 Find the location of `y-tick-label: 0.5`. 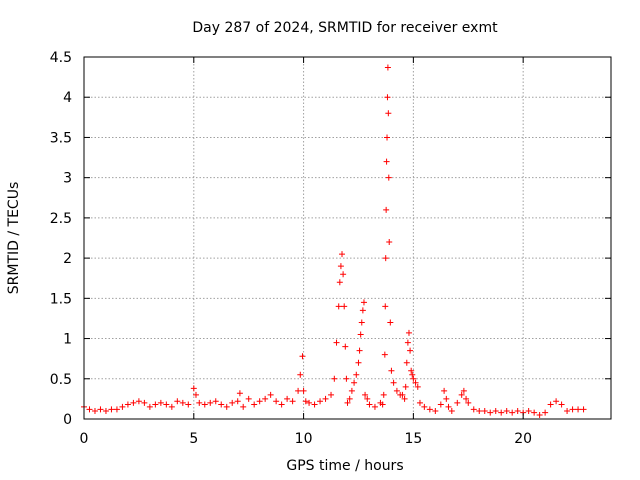

y-tick-label: 0.5 is located at coordinates (61, 380).